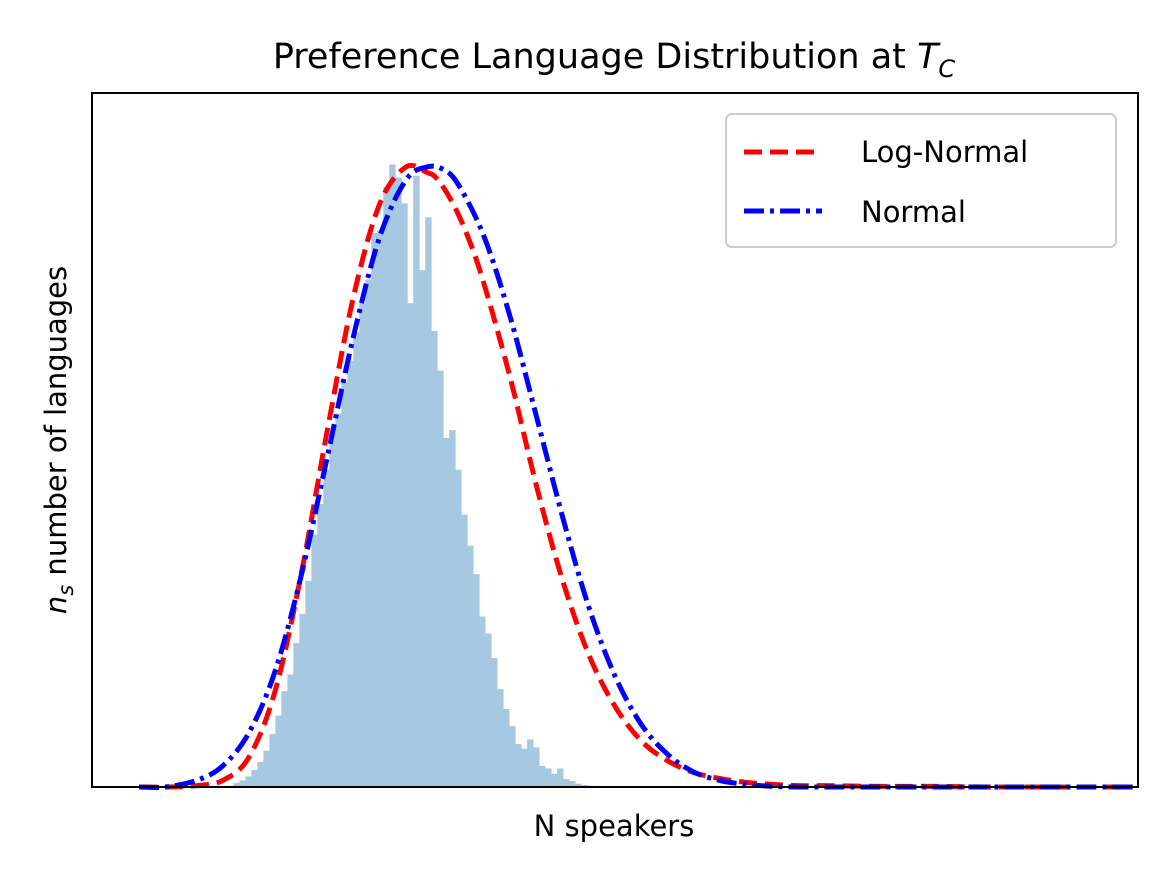  Describe the element at coordinates (58, 440) in the screenshot. I see `y-axis-label: ns number of languages` at that location.